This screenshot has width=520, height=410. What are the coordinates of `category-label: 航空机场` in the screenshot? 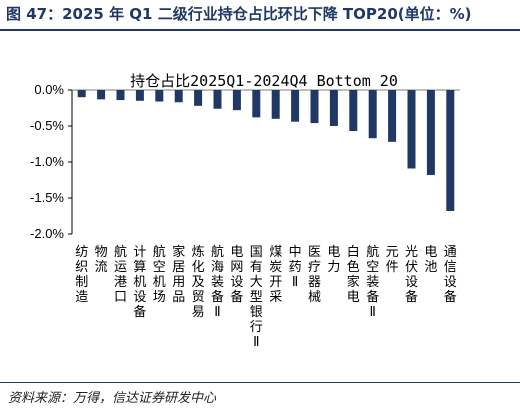 It's located at (159, 274).